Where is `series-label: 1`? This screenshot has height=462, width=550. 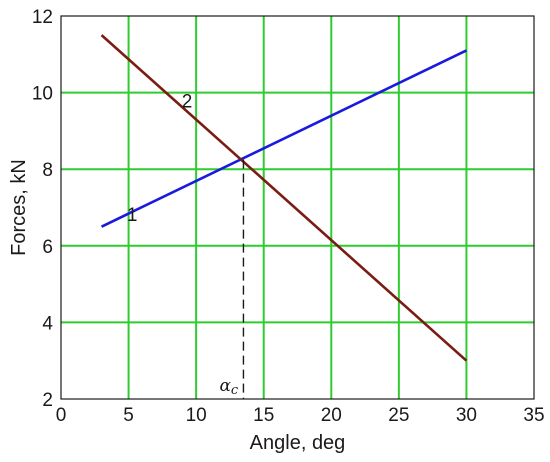 series-label: 1 is located at coordinates (132, 215).